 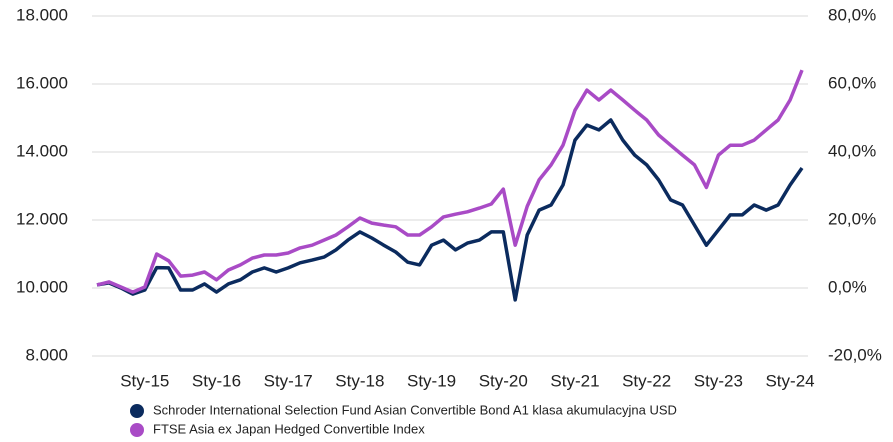 I want to click on y2-tick-label: 20,0%, so click(x=852, y=218).